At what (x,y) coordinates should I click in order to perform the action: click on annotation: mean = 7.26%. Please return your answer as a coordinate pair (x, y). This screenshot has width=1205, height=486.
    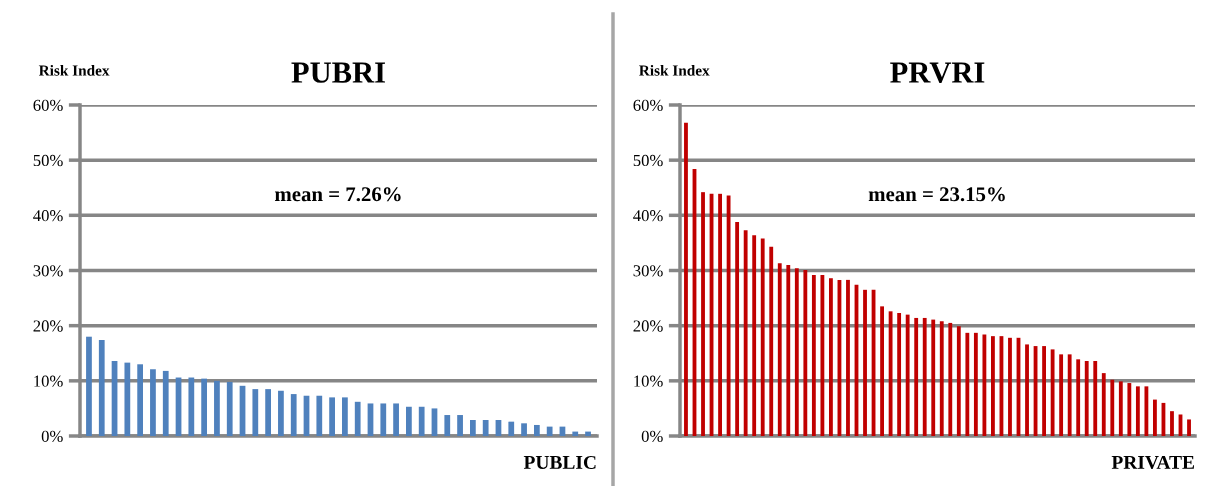
    Looking at the image, I should click on (337, 194).